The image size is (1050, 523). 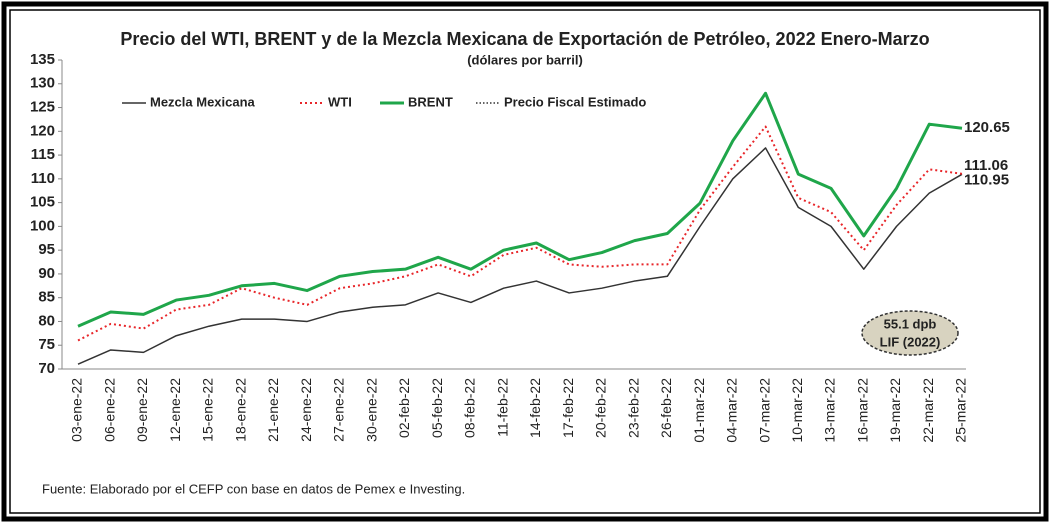 What do you see at coordinates (46, 297) in the screenshot?
I see `y-tick-label: 85` at bounding box center [46, 297].